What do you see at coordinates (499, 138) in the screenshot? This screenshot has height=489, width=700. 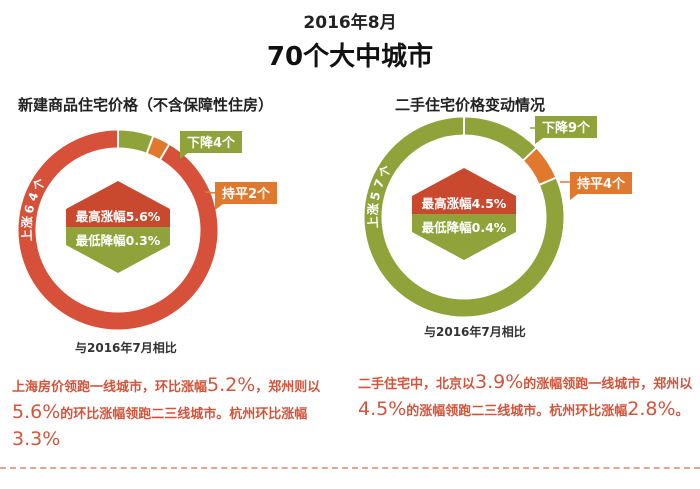 I see `donut-slice-right-下降` at bounding box center [499, 138].